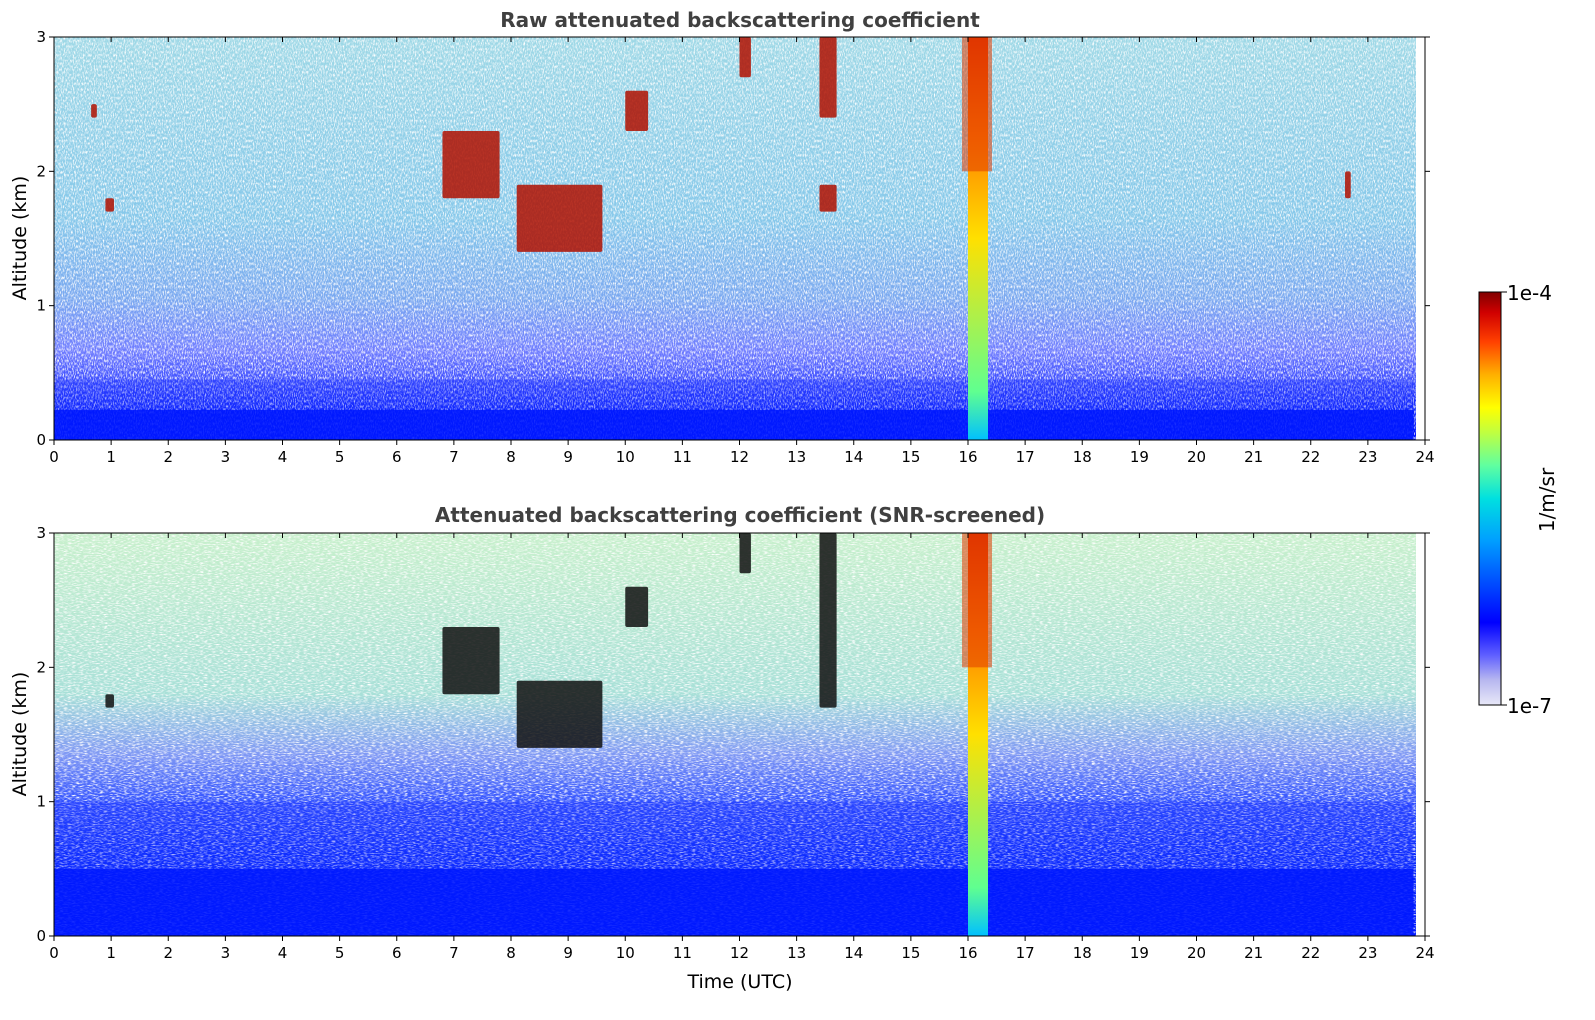 This screenshot has height=1020, width=1595. What do you see at coordinates (54, 457) in the screenshot?
I see `raw-x-tick-label-0: 0` at bounding box center [54, 457].